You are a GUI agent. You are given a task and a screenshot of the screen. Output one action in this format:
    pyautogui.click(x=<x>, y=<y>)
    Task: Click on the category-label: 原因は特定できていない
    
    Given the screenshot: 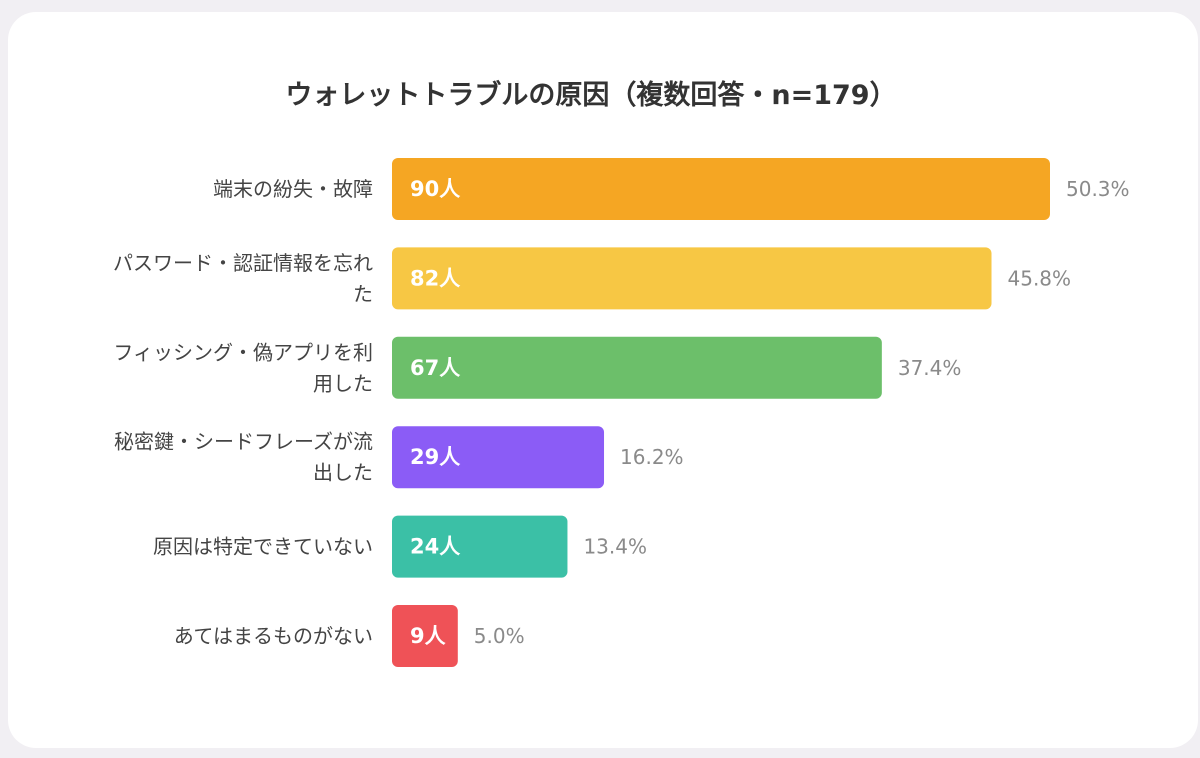 What is the action you would take?
    pyautogui.click(x=263, y=547)
    